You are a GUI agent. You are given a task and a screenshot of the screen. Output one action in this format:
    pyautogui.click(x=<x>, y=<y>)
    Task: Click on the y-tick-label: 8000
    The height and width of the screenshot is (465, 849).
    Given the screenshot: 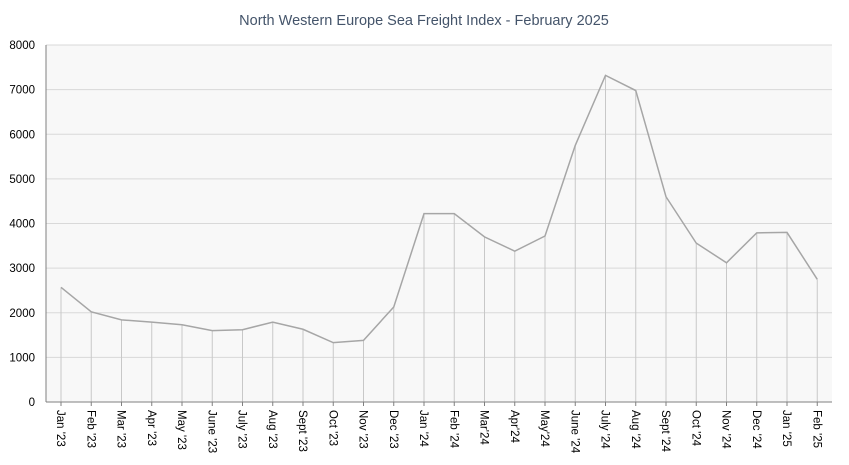 What is the action you would take?
    pyautogui.click(x=22, y=46)
    